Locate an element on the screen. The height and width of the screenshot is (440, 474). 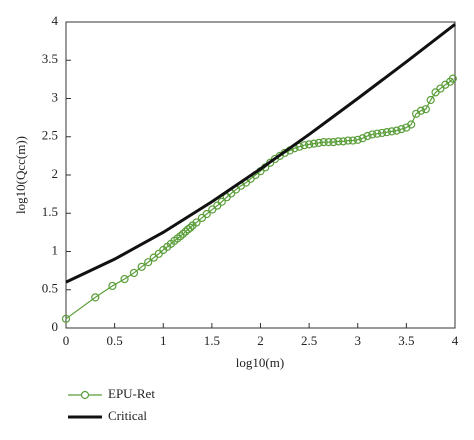
y-tick-label: 3.5 is located at coordinates (50, 58).